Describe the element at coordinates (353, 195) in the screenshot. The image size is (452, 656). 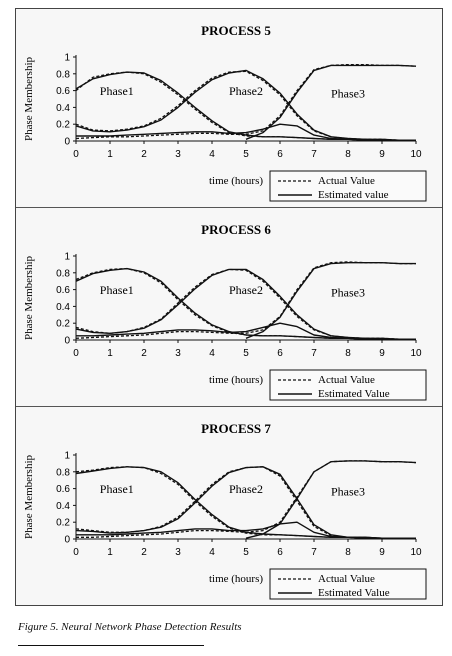
I see `legend-label: Estimated value` at that location.